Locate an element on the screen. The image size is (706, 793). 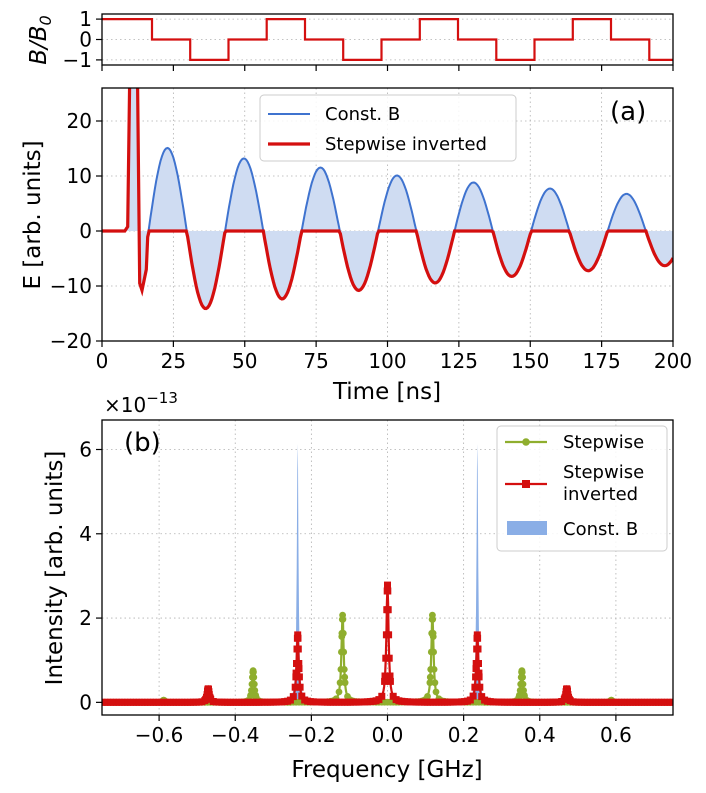
legend-stepwise-inverted-b-label: Stepwise inverted is located at coordinates (606, 483).